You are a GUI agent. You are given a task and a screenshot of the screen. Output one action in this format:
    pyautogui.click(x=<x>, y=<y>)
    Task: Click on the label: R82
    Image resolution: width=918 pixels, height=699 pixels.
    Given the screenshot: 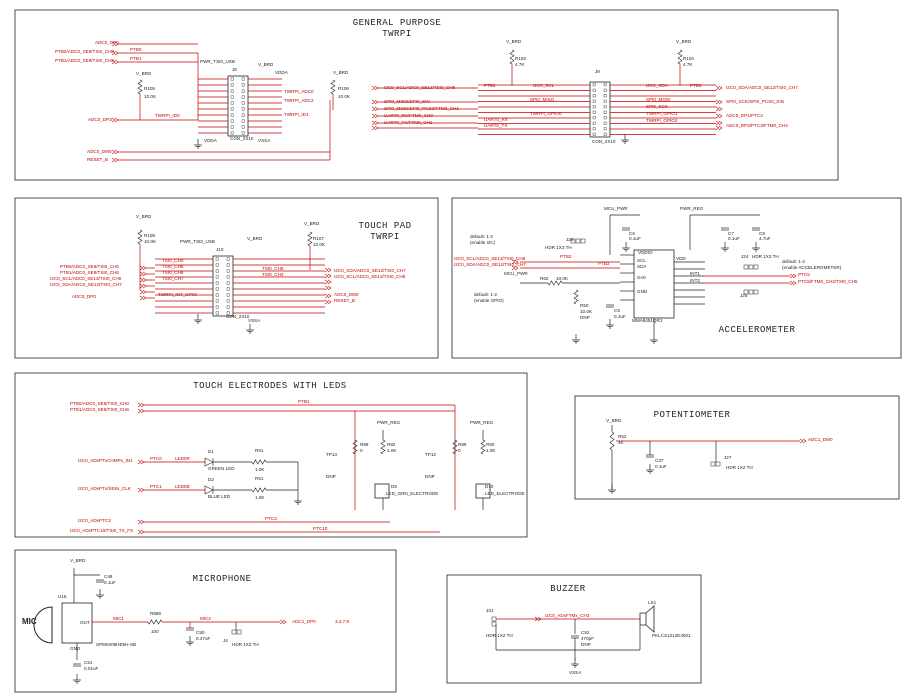 What is the action you would take?
    pyautogui.click(x=391, y=444)
    